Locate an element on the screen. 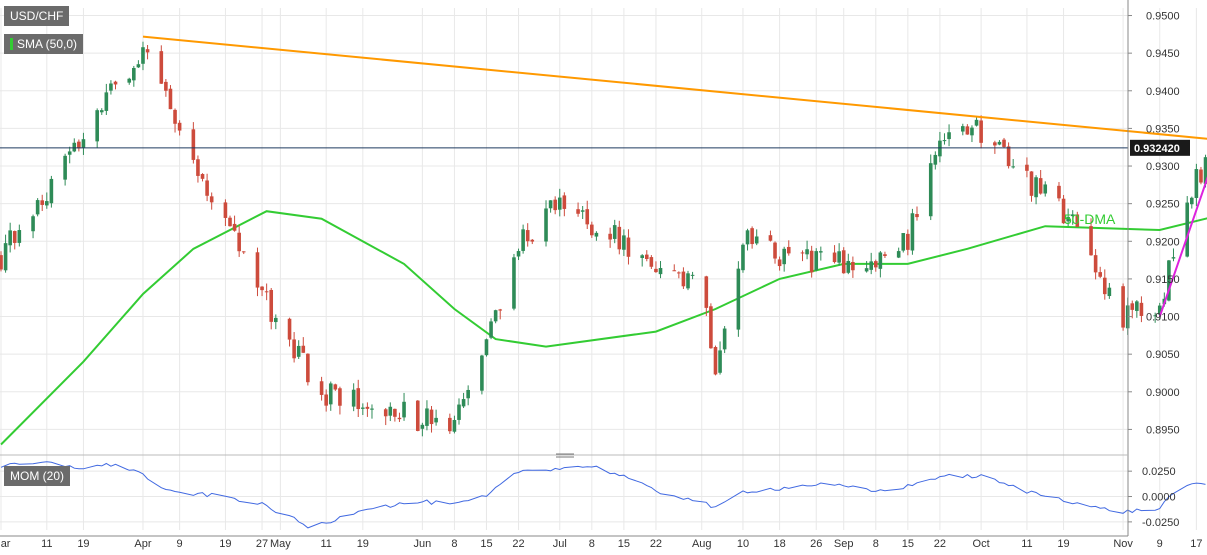  momentum-line is located at coordinates (603, 495).